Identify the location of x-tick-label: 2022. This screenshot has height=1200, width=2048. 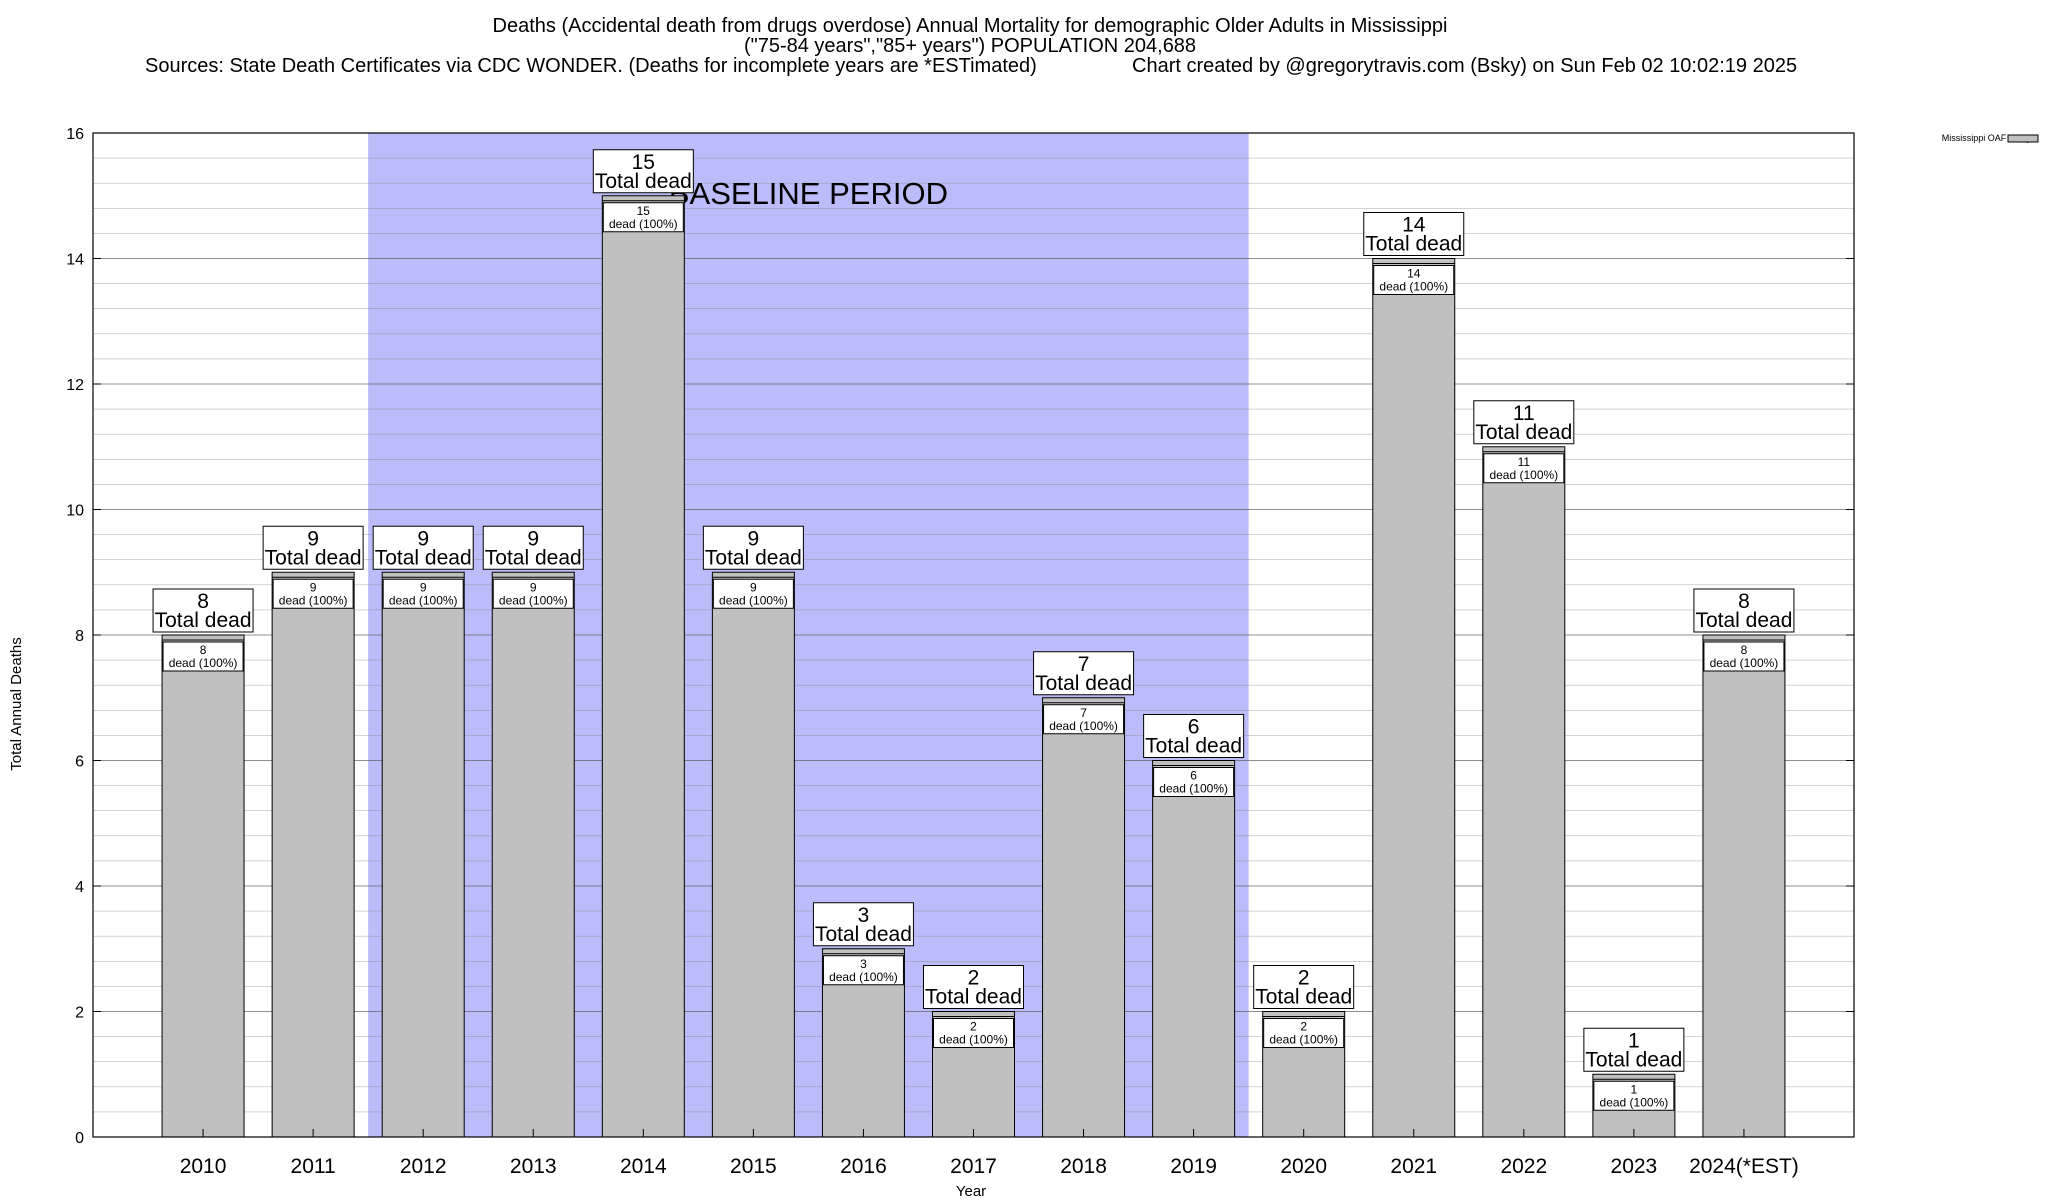
(1523, 1166).